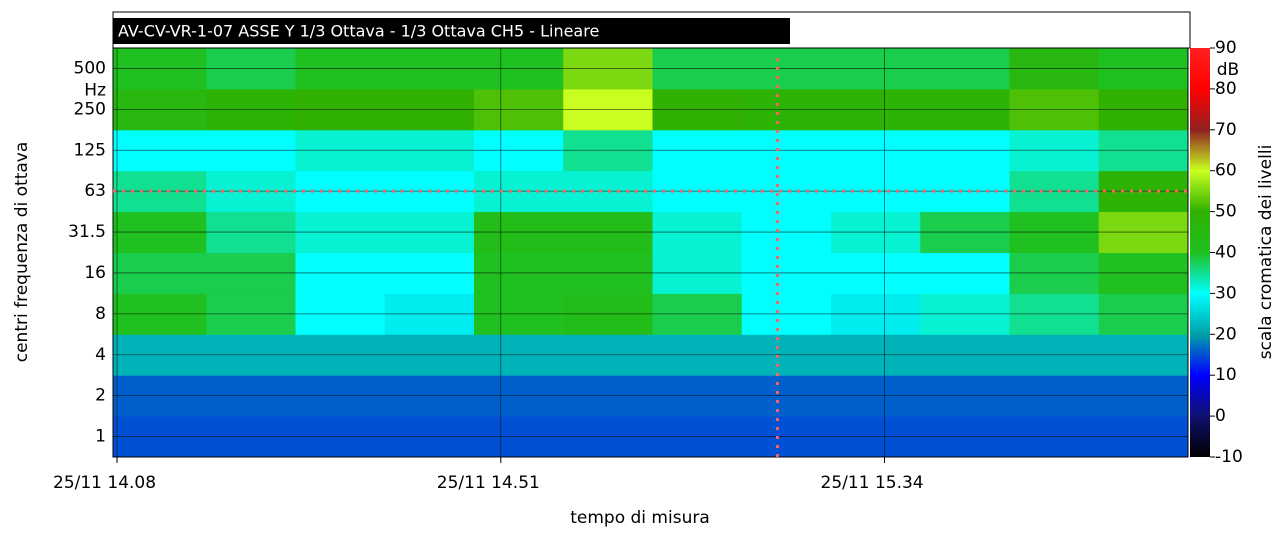 This screenshot has width=1282, height=533. What do you see at coordinates (95, 191) in the screenshot?
I see `y-tick-label: 63` at bounding box center [95, 191].